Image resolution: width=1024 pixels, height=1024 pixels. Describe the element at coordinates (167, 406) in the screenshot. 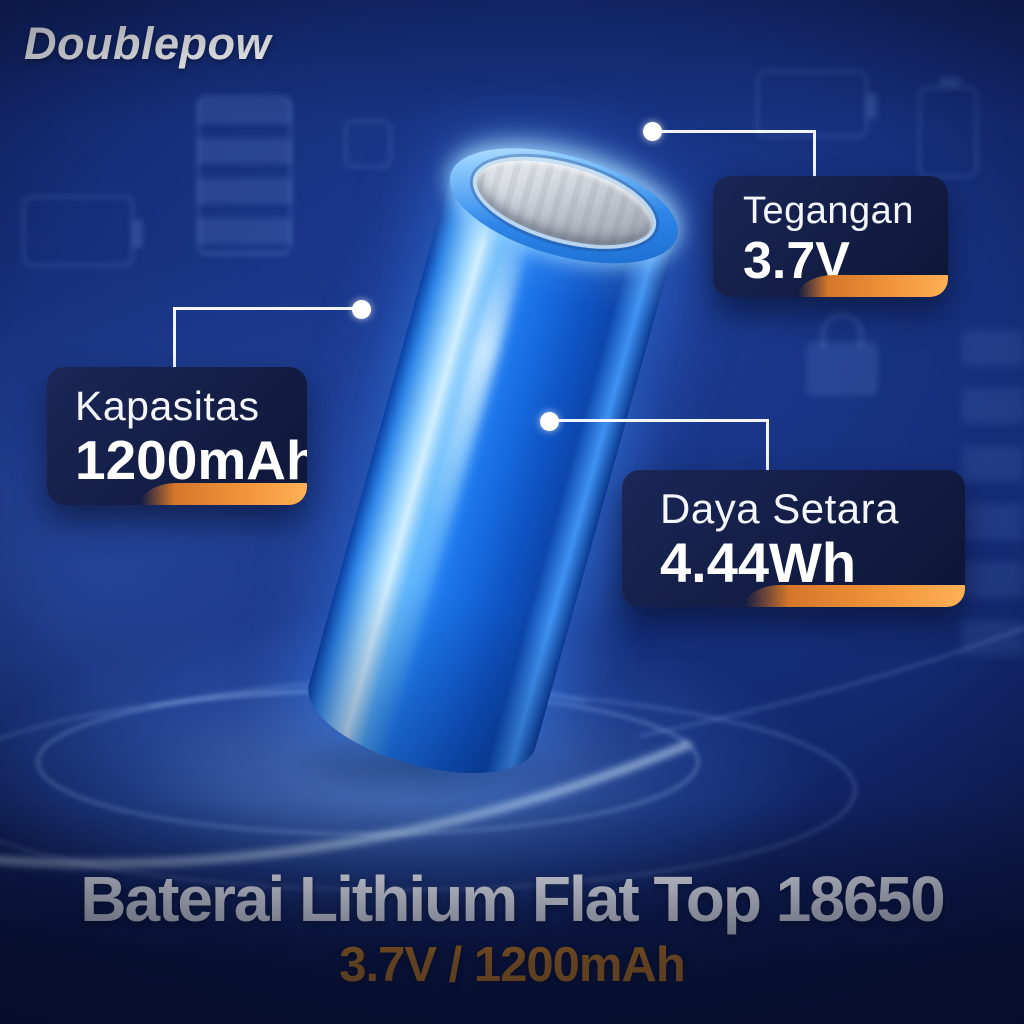

I see `spec-label: Kapasitas` at that location.